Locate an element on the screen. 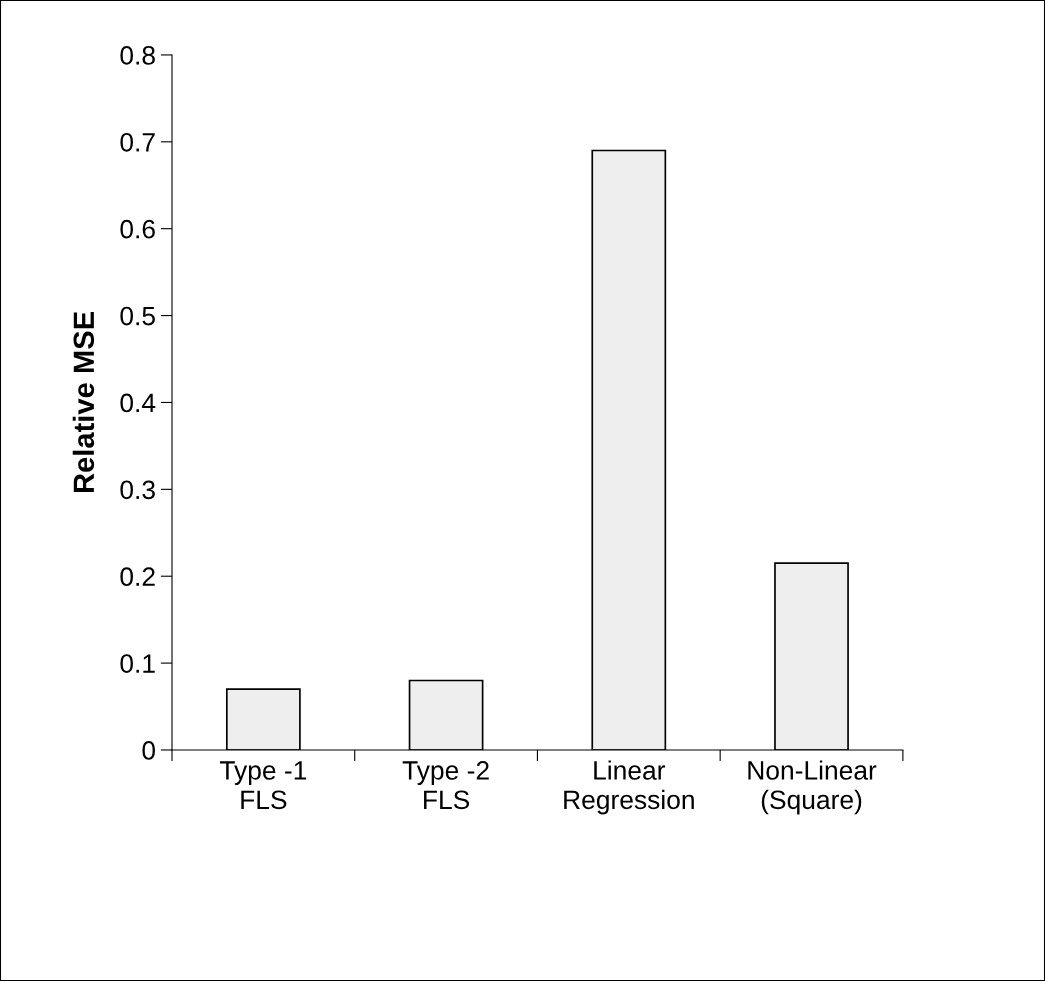 The height and width of the screenshot is (981, 1045). x-tick-label: Type -1 FLS is located at coordinates (263, 785).